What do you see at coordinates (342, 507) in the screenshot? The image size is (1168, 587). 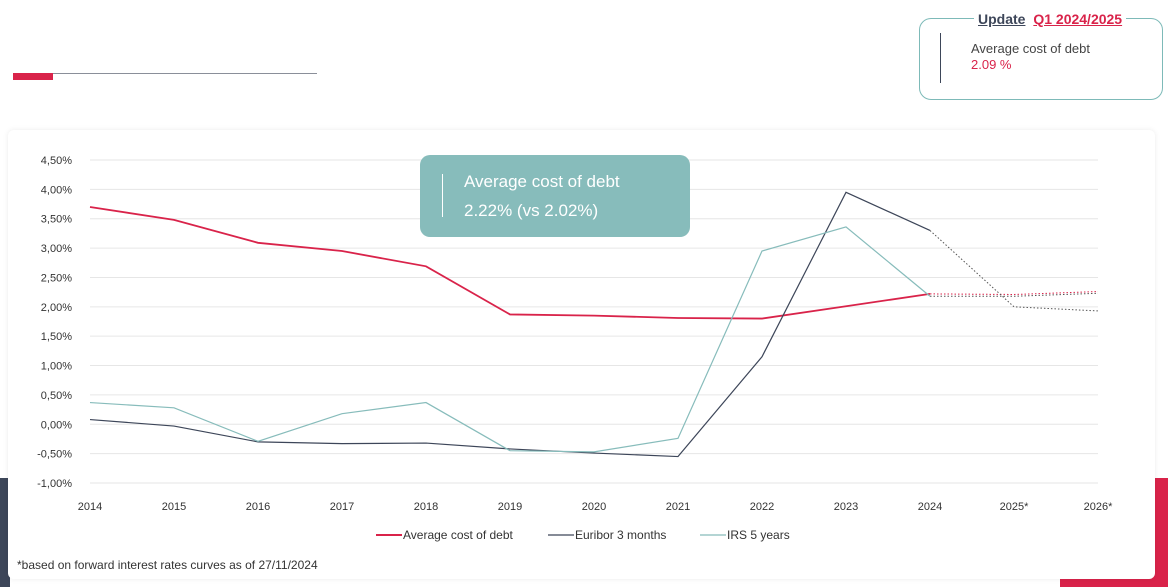 I see `x-tick-label: 2017` at bounding box center [342, 507].